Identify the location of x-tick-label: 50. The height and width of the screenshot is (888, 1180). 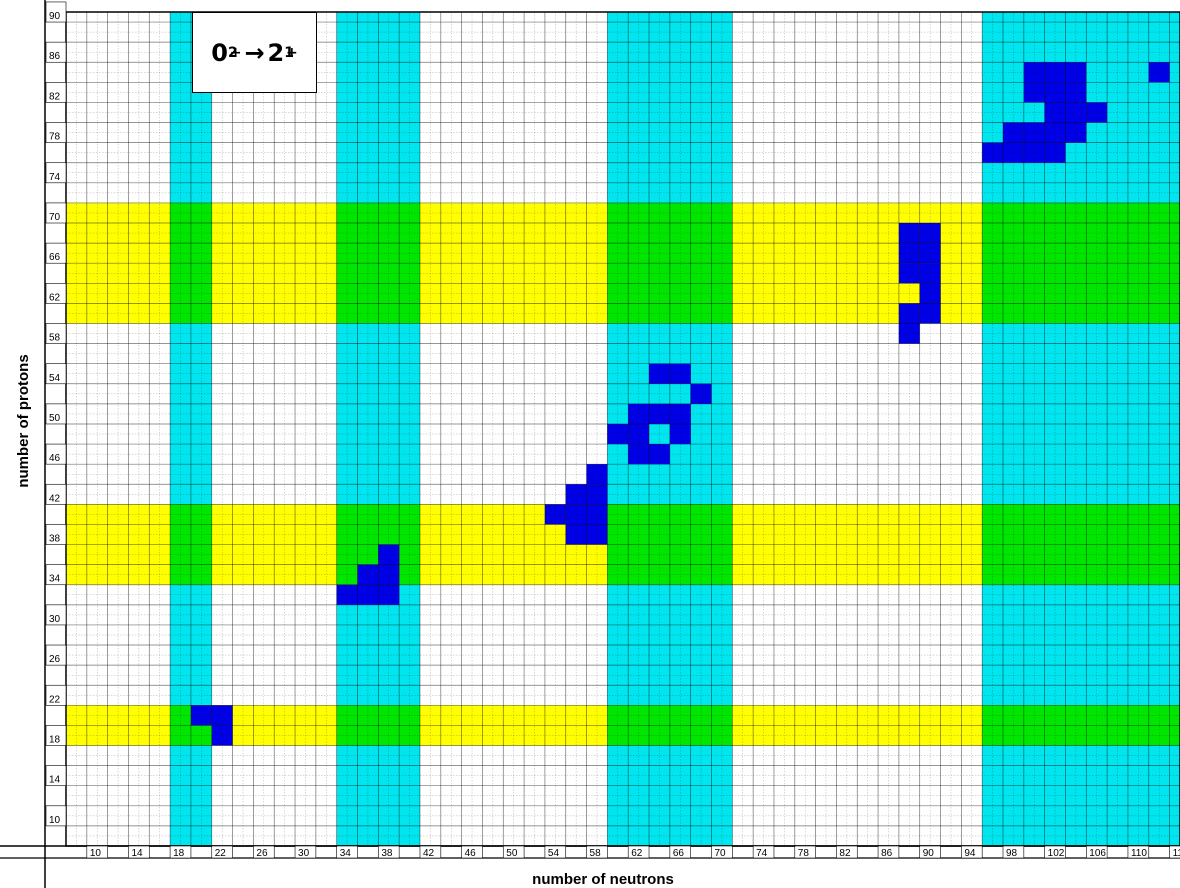
(512, 853).